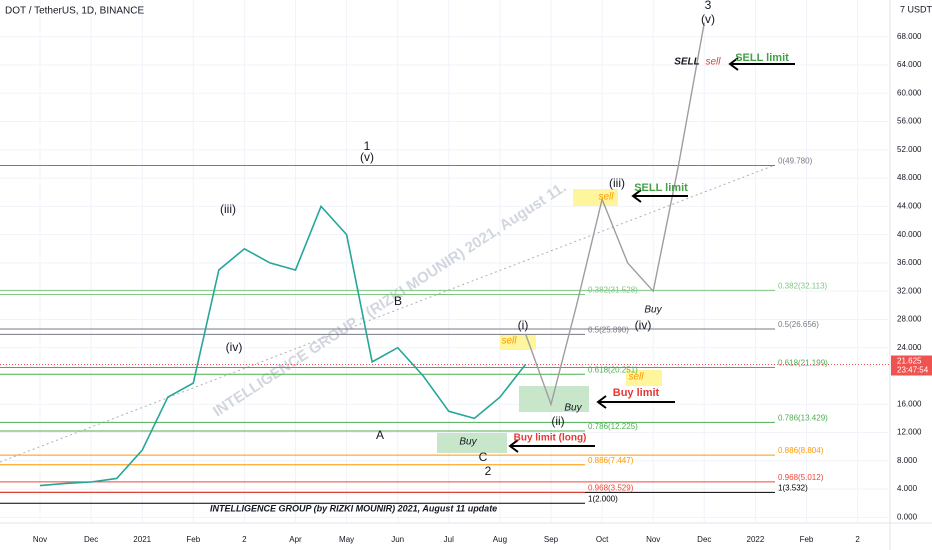 This screenshot has height=550, width=932. I want to click on y-tick-label: 52.000, so click(909, 149).